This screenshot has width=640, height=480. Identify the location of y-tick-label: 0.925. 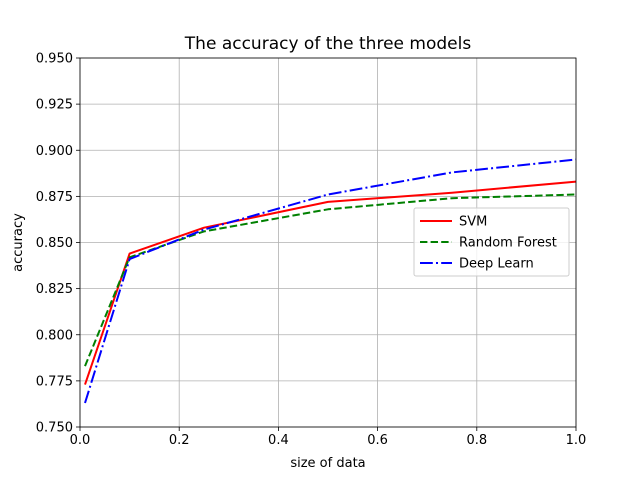
(54, 105).